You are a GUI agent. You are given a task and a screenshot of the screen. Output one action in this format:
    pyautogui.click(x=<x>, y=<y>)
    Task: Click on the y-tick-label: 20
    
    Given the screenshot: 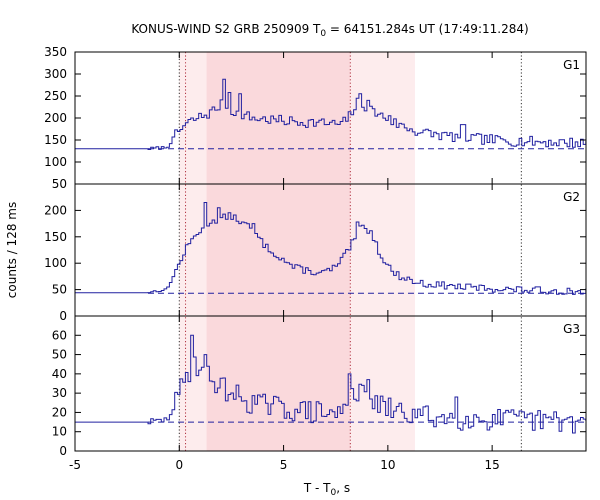 What is the action you would take?
    pyautogui.click(x=59, y=412)
    